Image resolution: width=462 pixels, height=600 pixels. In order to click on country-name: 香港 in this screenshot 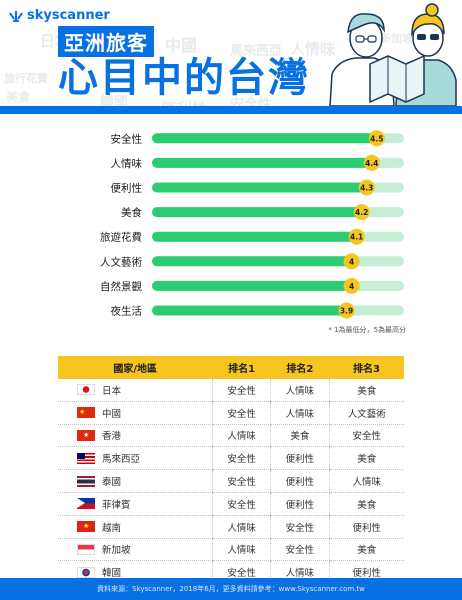, I will do `click(112, 437)`.